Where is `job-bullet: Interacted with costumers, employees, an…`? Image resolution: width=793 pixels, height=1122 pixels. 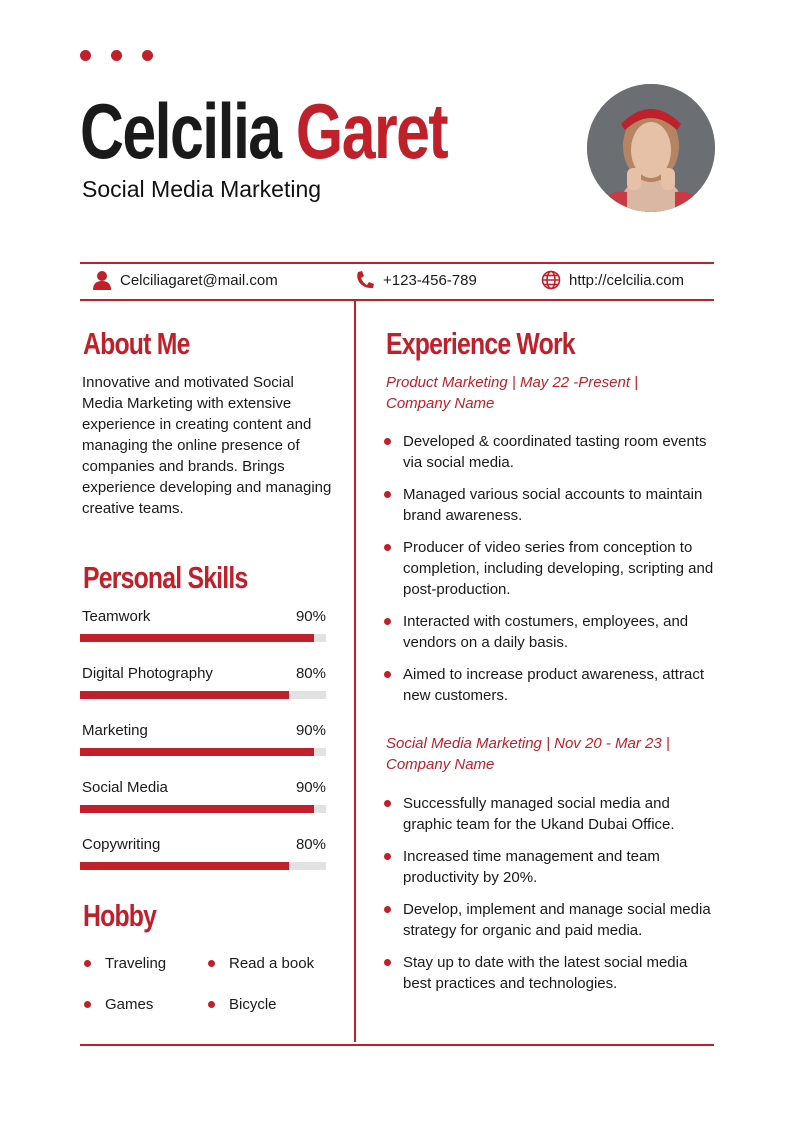
job-bullet: Interacted with costumers, employees, an… is located at coordinates (549, 632).